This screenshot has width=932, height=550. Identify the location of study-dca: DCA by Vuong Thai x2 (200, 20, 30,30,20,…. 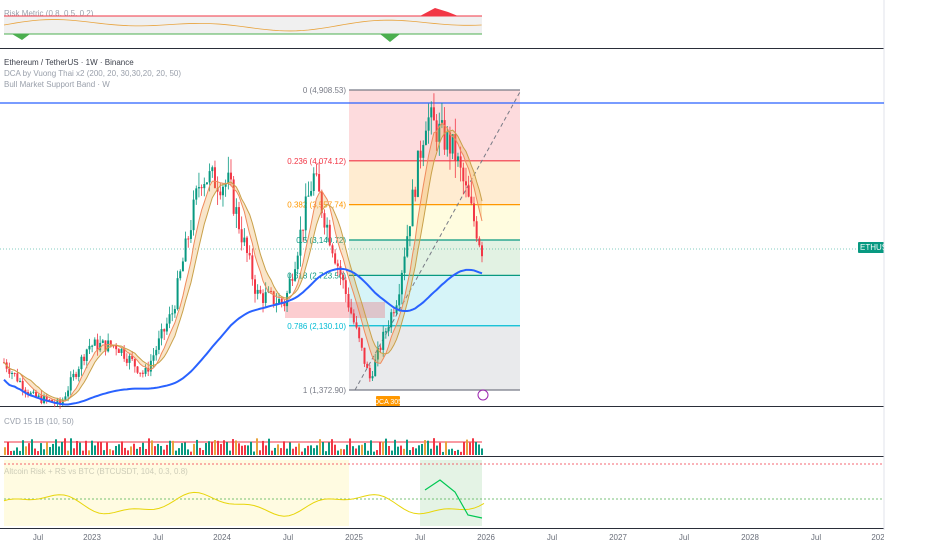
(93, 73).